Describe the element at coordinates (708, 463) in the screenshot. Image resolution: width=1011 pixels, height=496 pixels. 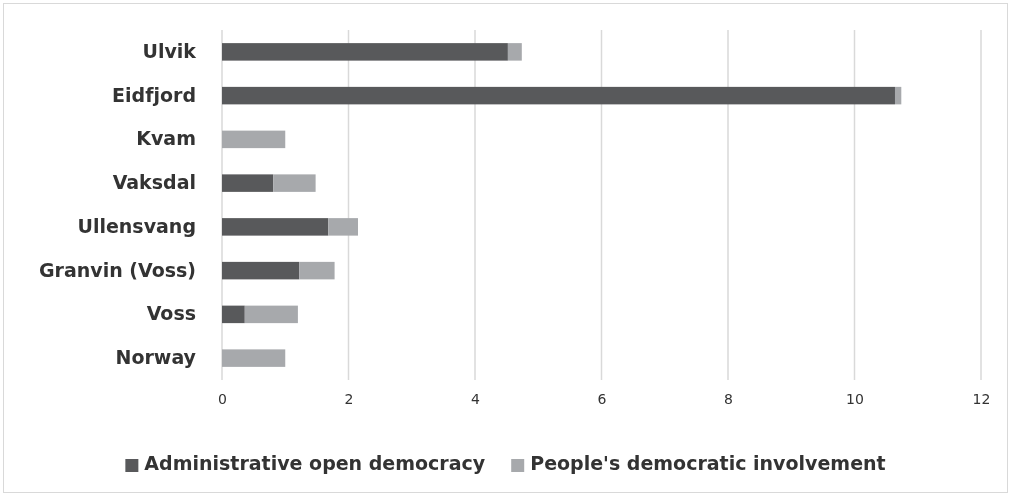
I see `legend-label: People's democratic involvement` at that location.